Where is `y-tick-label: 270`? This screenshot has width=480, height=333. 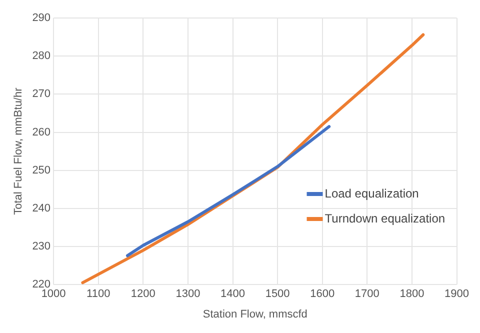 y-tick-label: 270 is located at coordinates (41, 94).